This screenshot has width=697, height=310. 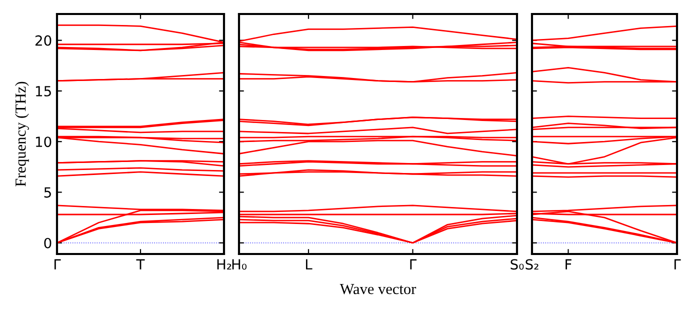 I want to click on x-tick-label: F, so click(x=569, y=264).